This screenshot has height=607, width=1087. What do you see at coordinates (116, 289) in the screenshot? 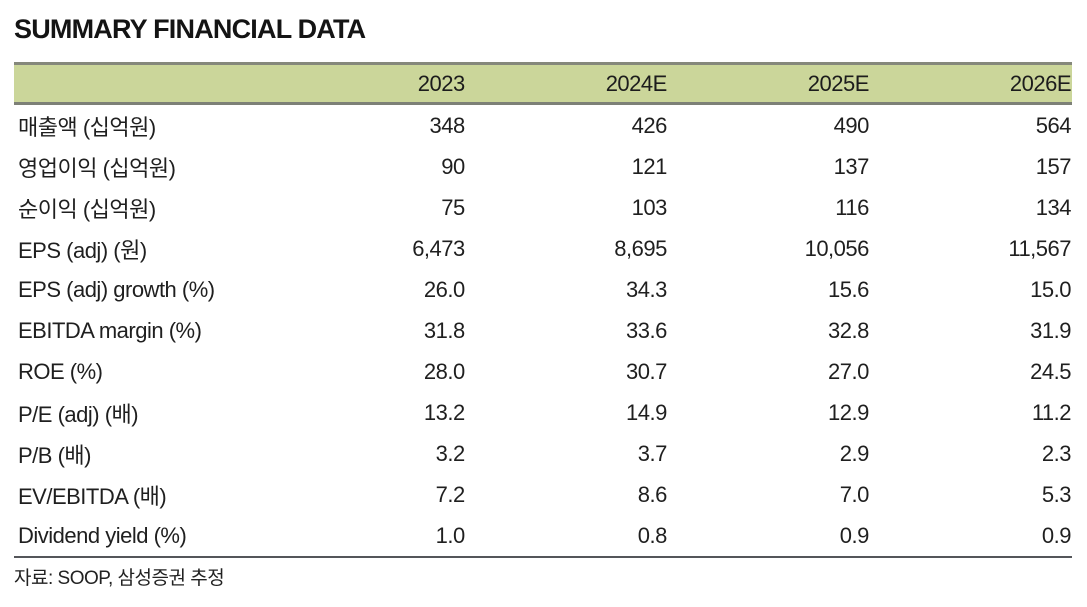
I see `row-label: EPS (adj) growth (%)` at bounding box center [116, 289].